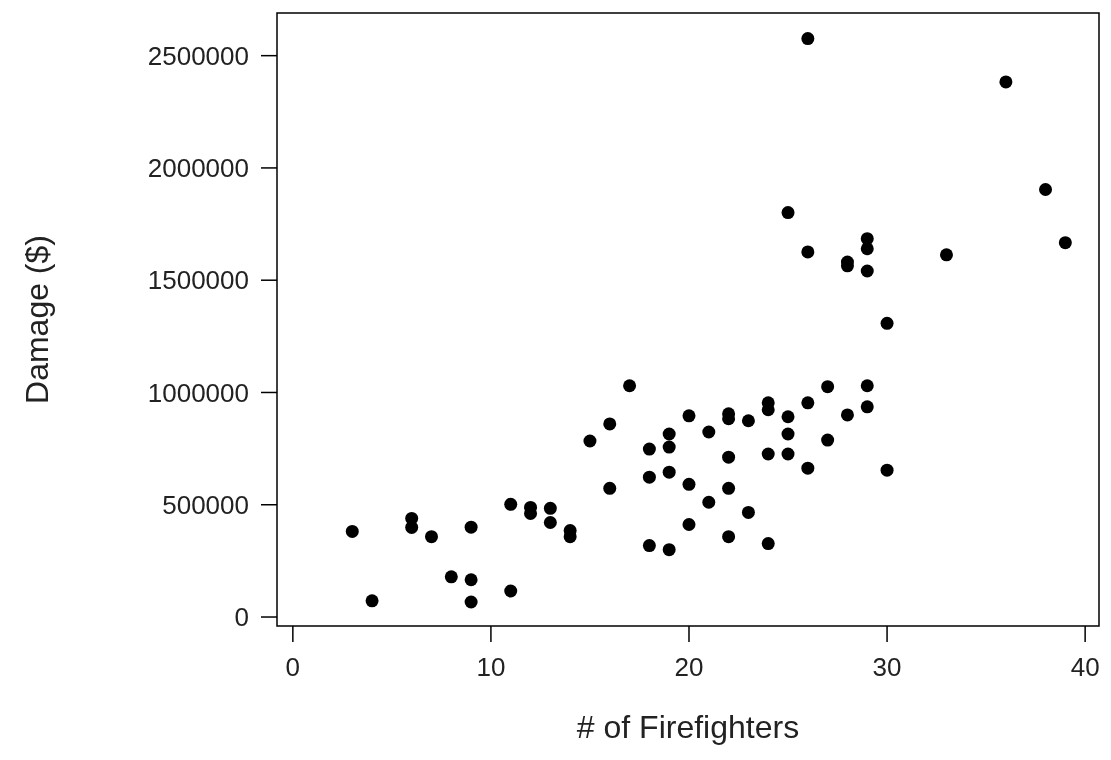 The width and height of the screenshot is (1111, 760). Describe the element at coordinates (491, 667) in the screenshot. I see `x-tick-label: 10` at that location.